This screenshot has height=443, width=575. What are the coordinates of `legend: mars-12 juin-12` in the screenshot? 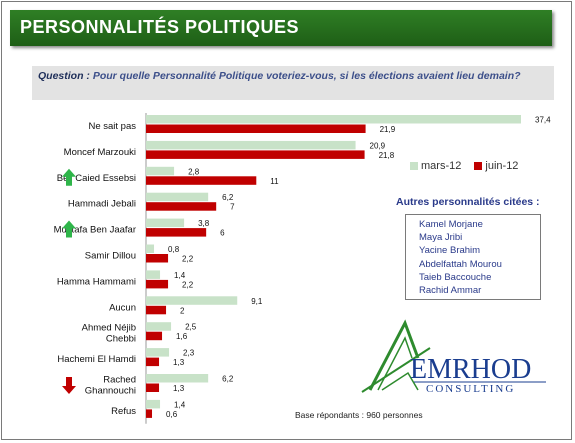 It's located at (469, 166).